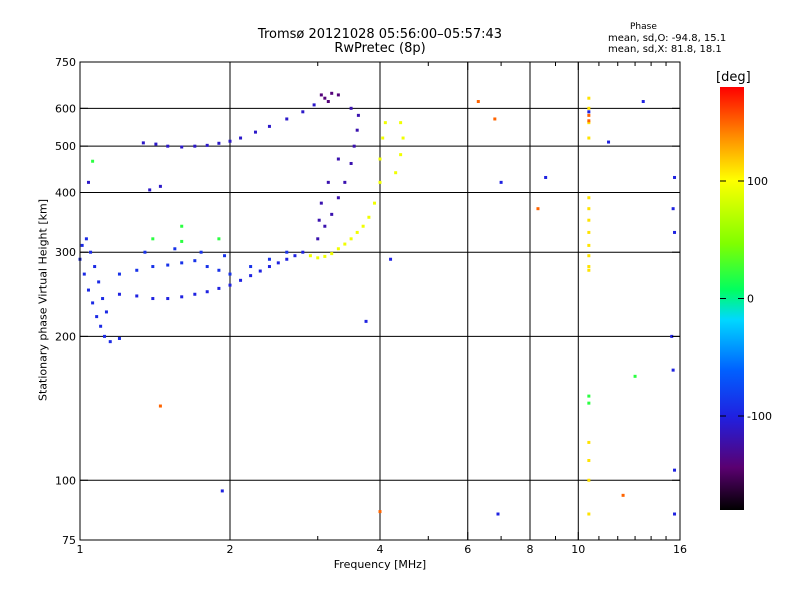 Image resolution: width=800 pixels, height=600 pixels. What do you see at coordinates (65, 192) in the screenshot?
I see `y-tick-label: 400` at bounding box center [65, 192].